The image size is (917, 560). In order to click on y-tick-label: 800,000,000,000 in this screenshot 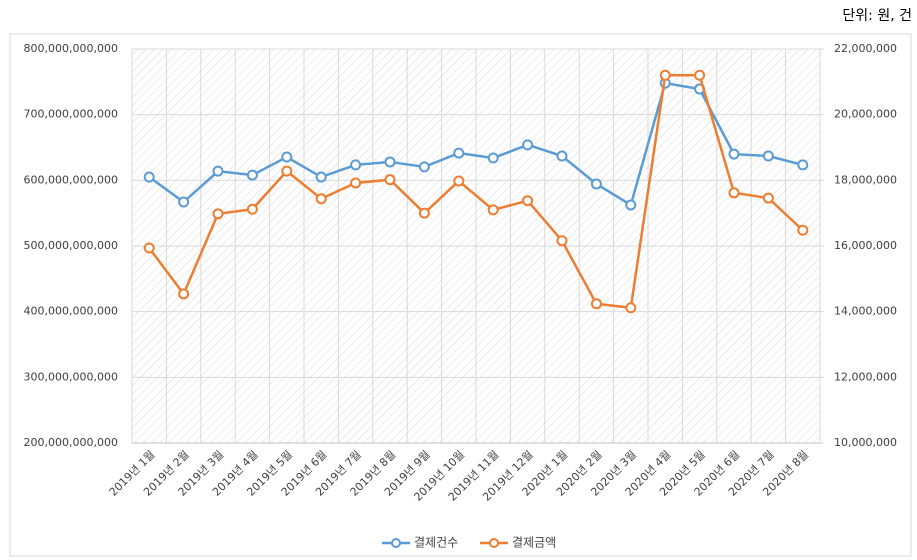, I will do `click(71, 48)`.